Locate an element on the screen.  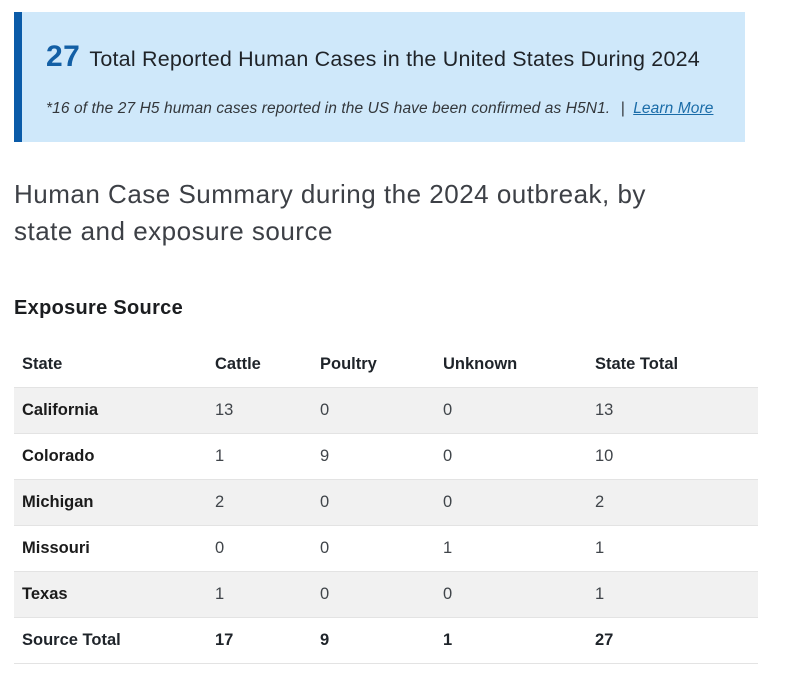
column-header-state: State is located at coordinates (42, 363).